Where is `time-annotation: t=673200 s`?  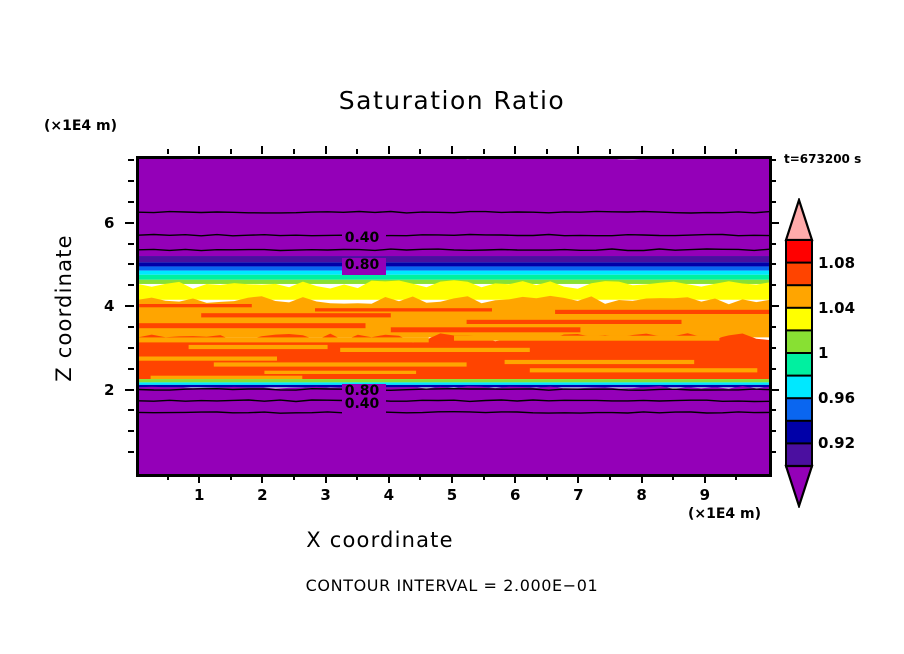 time-annotation: t=673200 s is located at coordinates (823, 159).